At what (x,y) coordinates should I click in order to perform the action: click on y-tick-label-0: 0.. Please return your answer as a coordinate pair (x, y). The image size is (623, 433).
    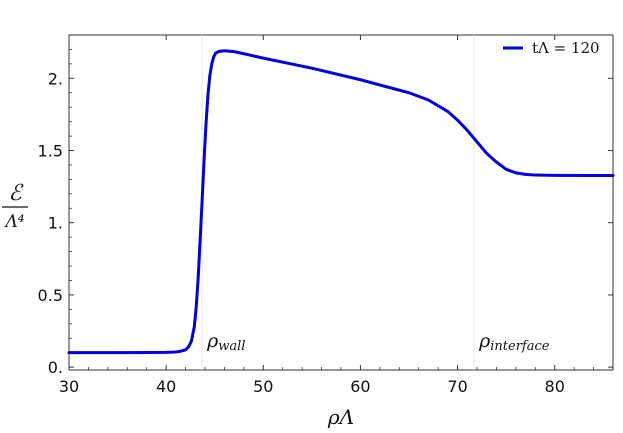
    Looking at the image, I should click on (55, 367).